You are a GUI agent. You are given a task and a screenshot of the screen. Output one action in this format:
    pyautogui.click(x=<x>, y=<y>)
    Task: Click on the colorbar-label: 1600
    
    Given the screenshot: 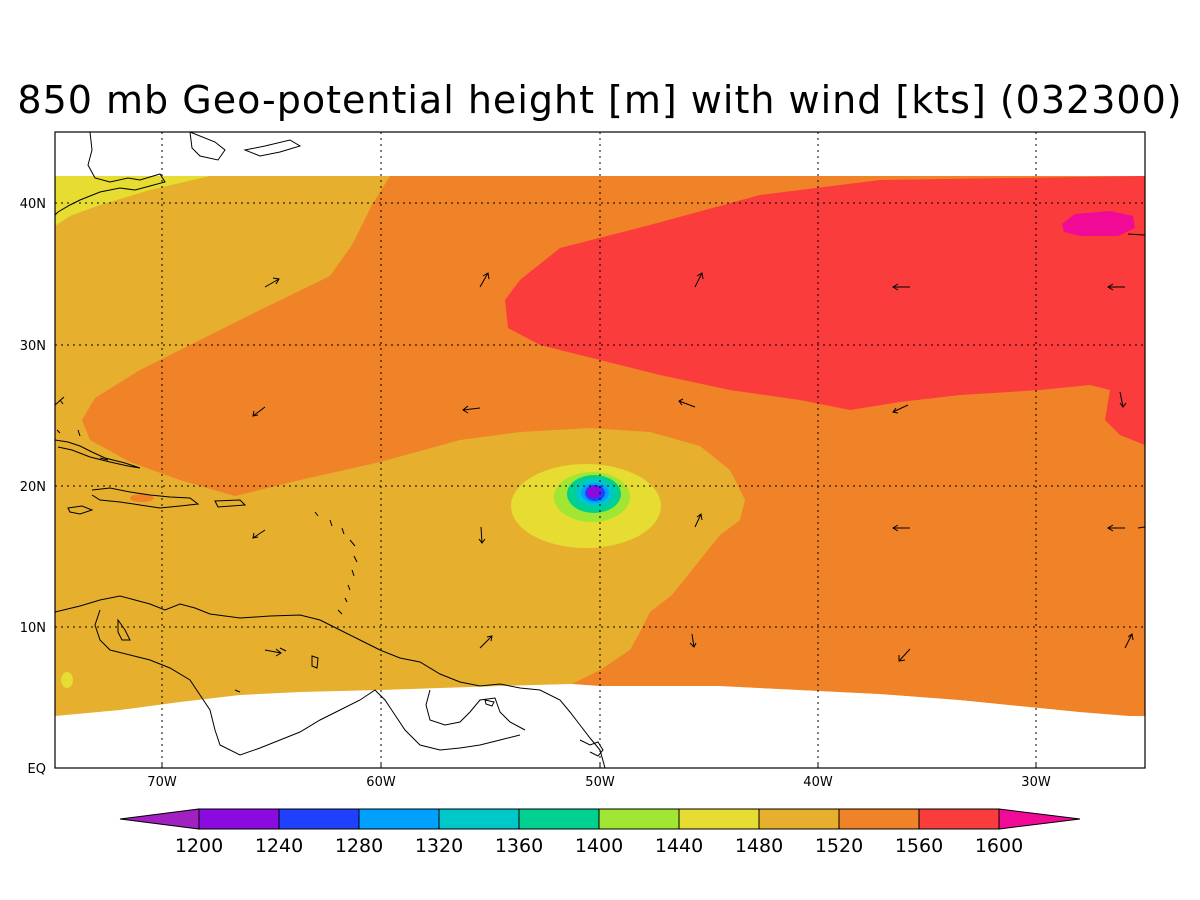 What is the action you would take?
    pyautogui.click(x=999, y=846)
    